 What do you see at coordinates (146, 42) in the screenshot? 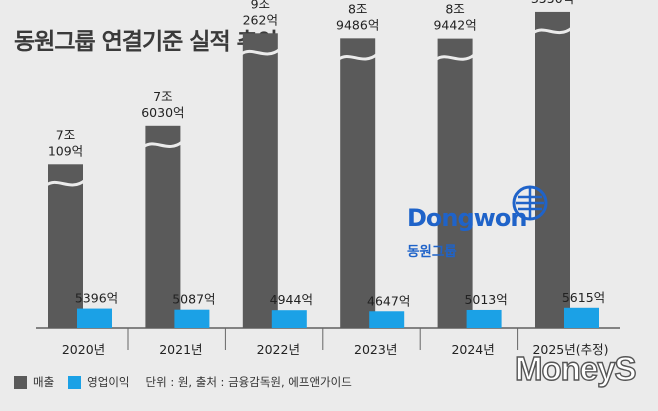
I see `chart-title: 동원그룹 연결기준 실적 추이` at bounding box center [146, 42].